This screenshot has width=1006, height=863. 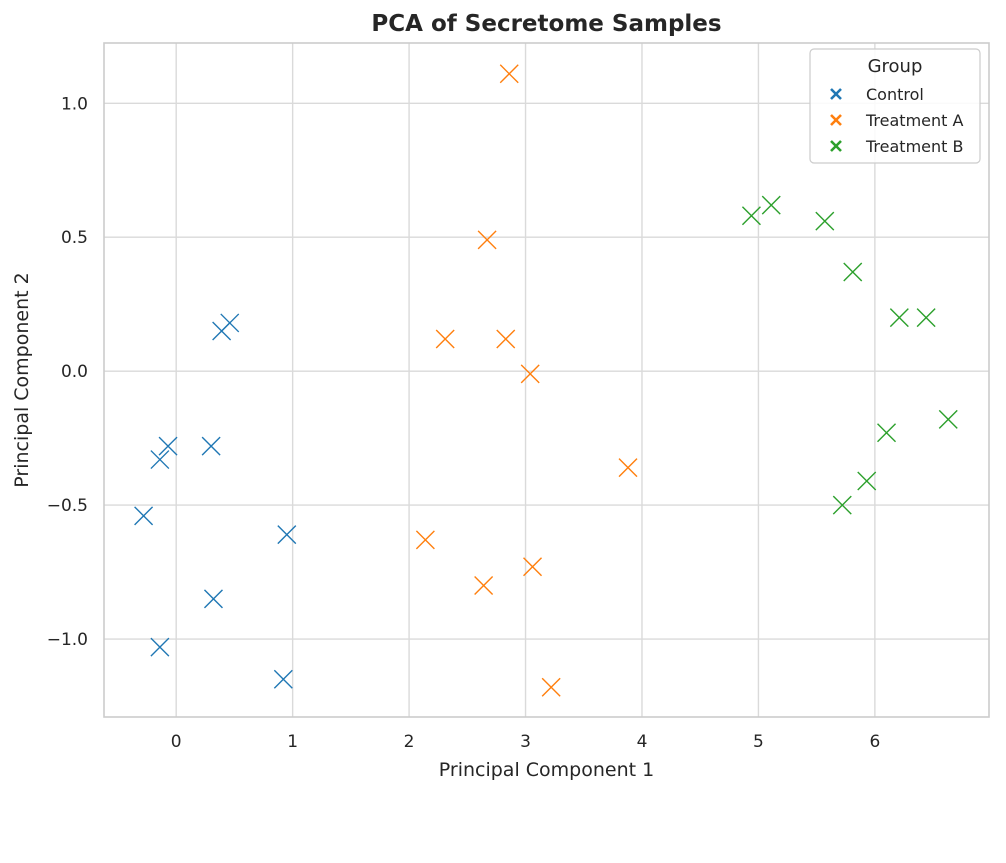 I want to click on y-axis-label: Principal Component 2, so click(x=22, y=379).